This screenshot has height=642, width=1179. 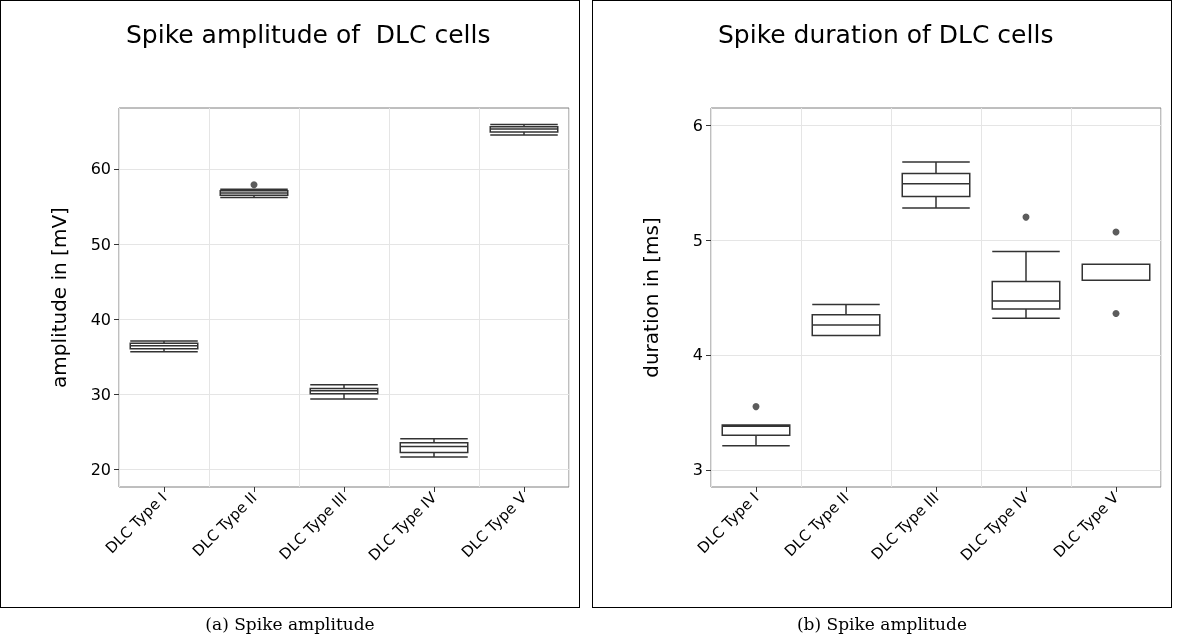 What do you see at coordinates (882, 624) in the screenshot?
I see `text: (b) Spike amplitude` at bounding box center [882, 624].